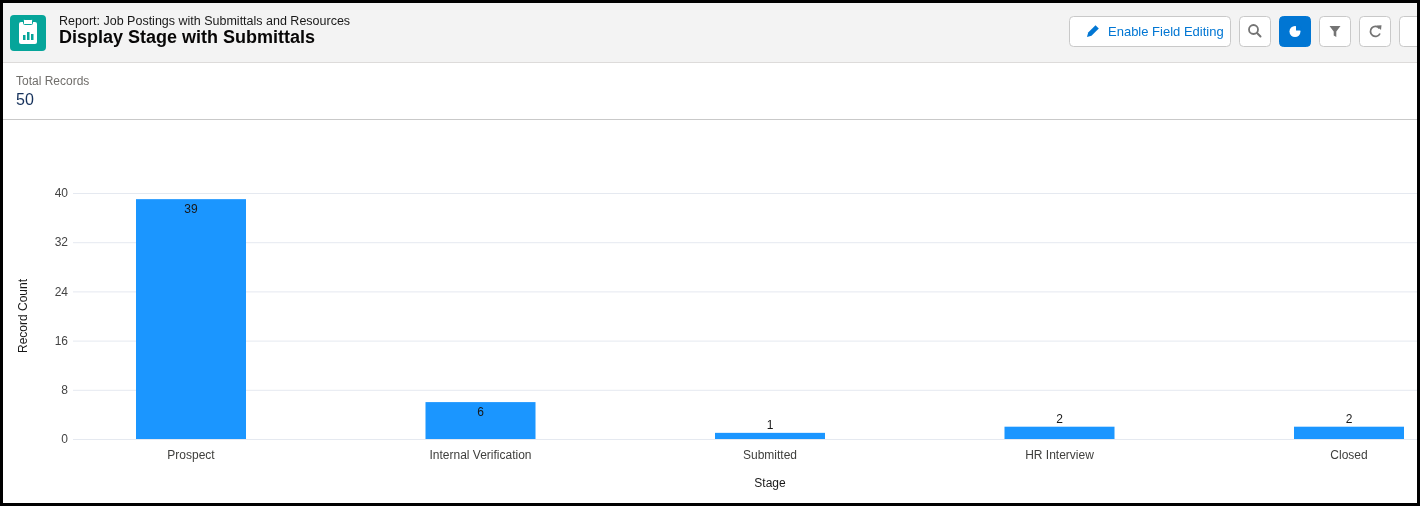 The width and height of the screenshot is (1424, 509). I want to click on y-tick-label: 40, so click(61, 193).